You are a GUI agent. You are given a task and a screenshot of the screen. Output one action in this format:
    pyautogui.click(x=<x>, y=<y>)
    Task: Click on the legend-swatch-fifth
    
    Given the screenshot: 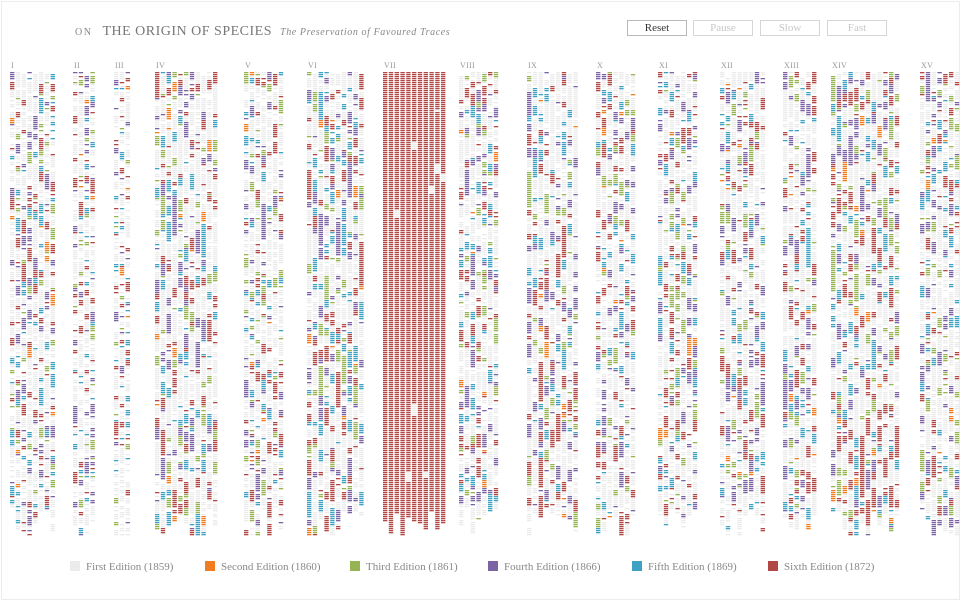 What is the action you would take?
    pyautogui.click(x=637, y=566)
    